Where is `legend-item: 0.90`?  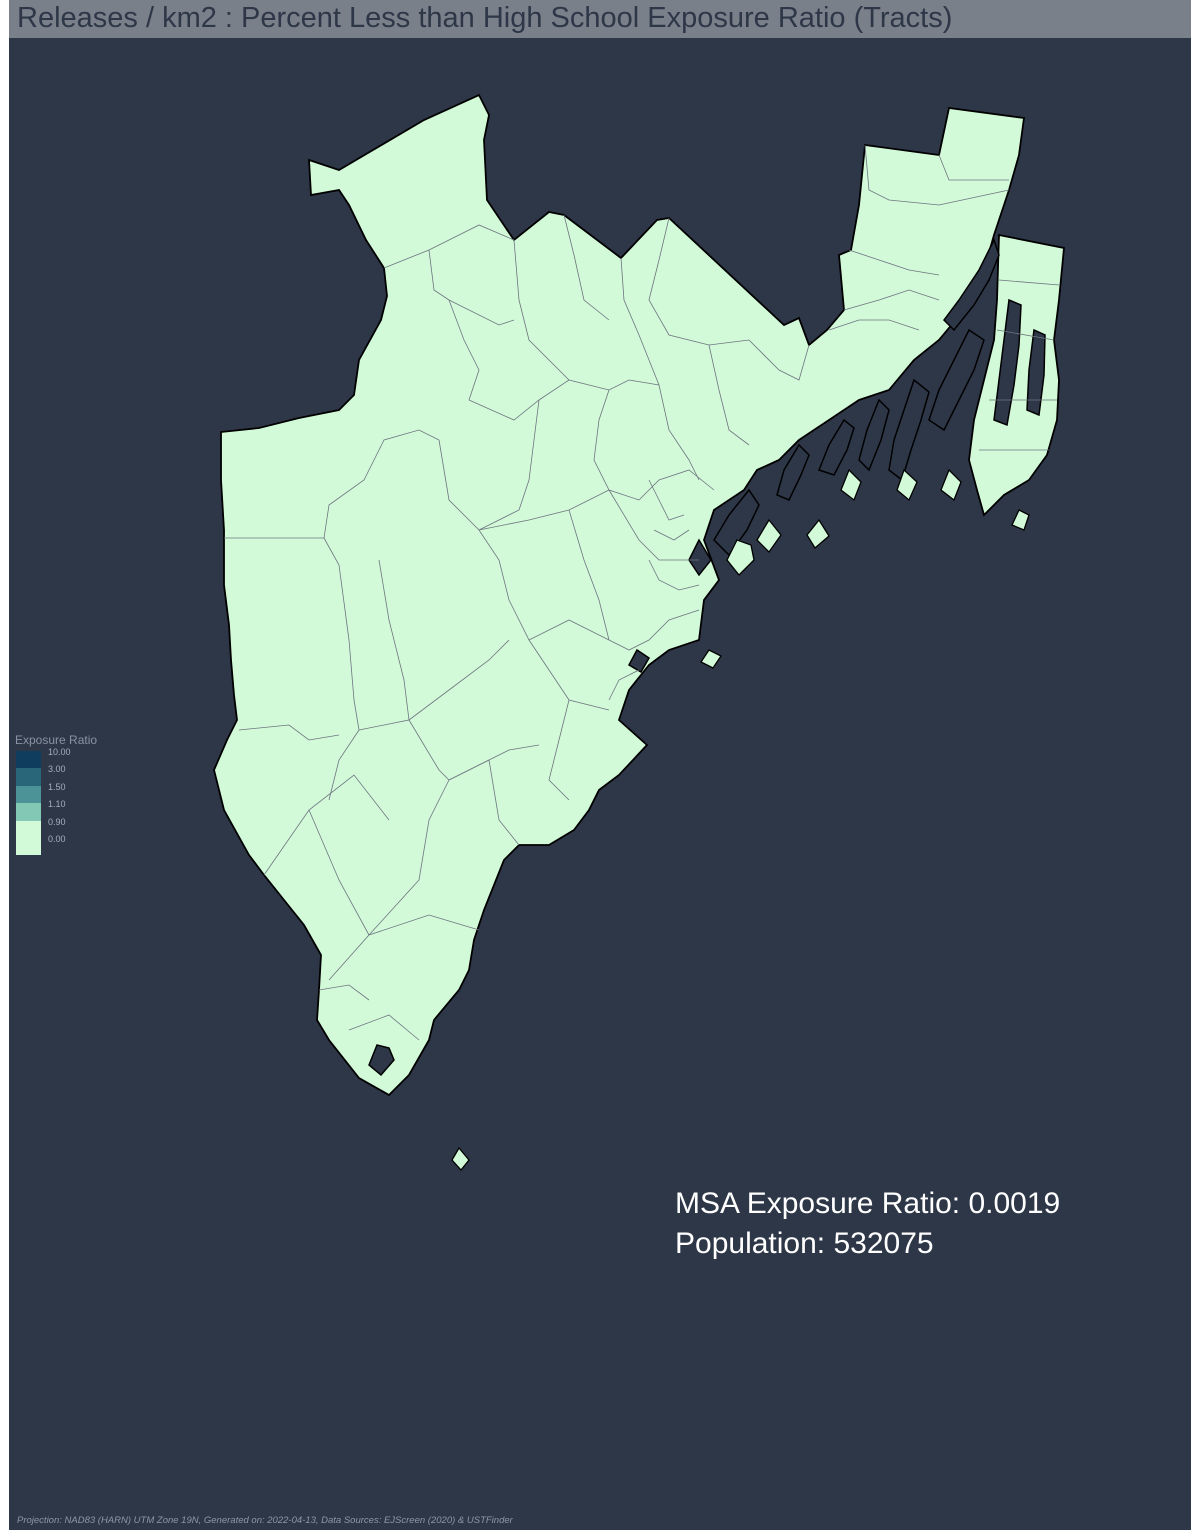 legend-item: 0.90 is located at coordinates (56, 827).